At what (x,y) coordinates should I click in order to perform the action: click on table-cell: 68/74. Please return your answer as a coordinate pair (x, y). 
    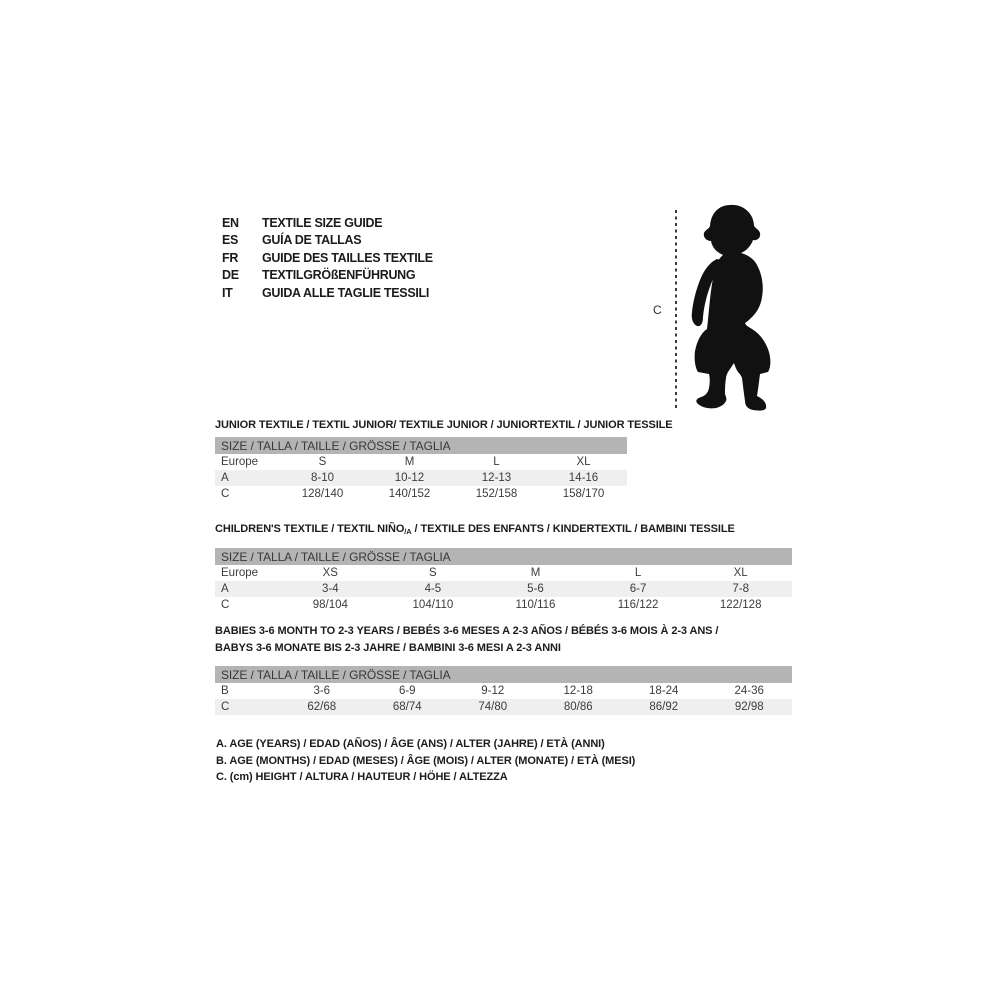
    Looking at the image, I should click on (407, 707).